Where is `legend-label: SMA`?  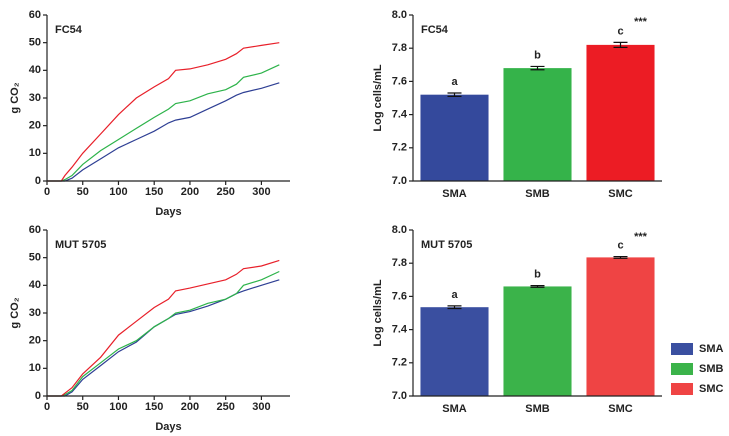 legend-label: SMA is located at coordinates (711, 349).